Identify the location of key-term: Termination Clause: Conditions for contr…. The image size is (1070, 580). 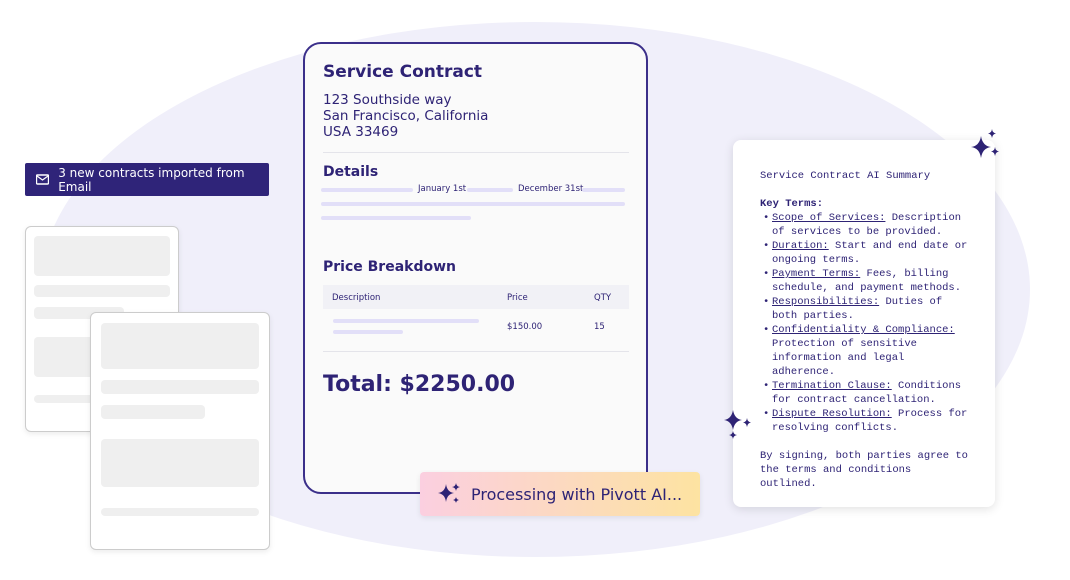
(866, 393).